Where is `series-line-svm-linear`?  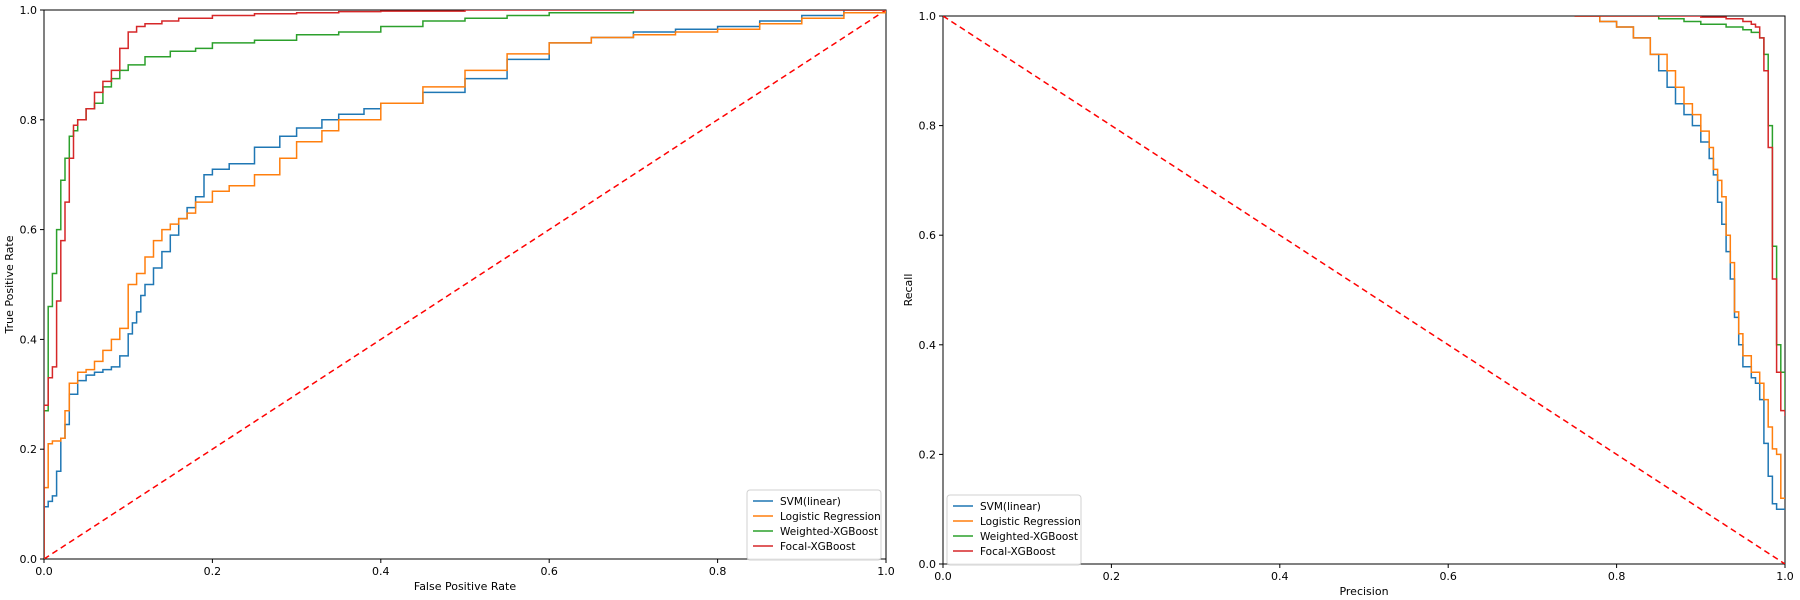 series-line-svm-linear is located at coordinates (1679, 263).